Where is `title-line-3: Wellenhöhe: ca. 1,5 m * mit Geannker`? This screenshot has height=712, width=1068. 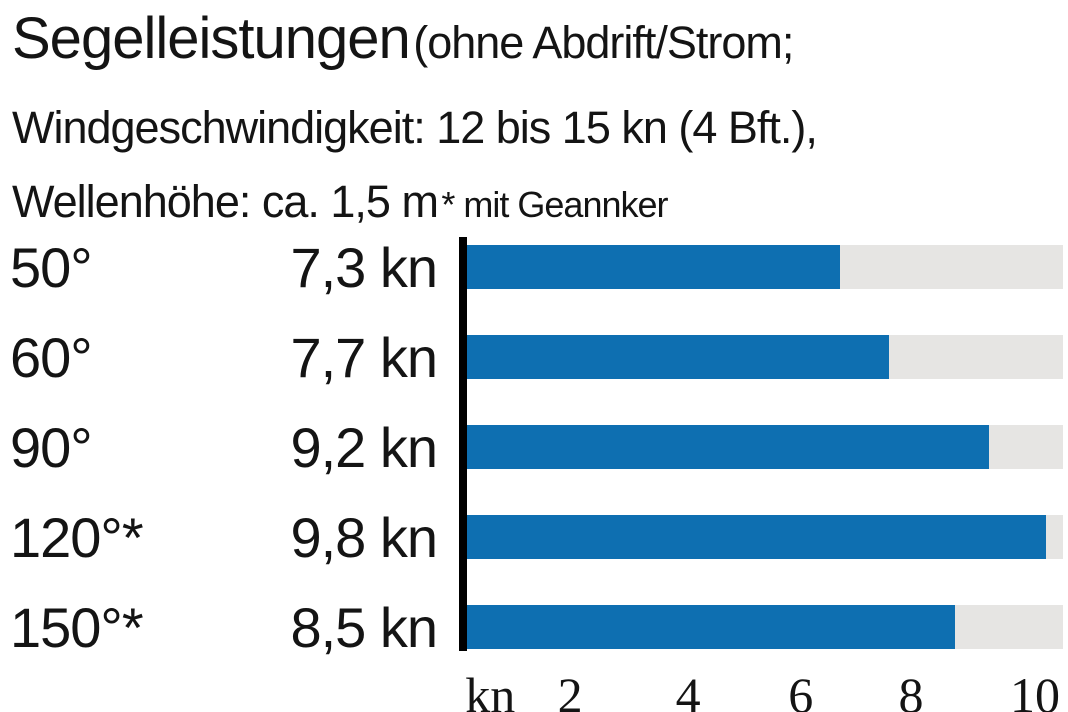
title-line-3: Wellenhöhe: ca. 1,5 m * mit Geannker is located at coordinates (537, 207).